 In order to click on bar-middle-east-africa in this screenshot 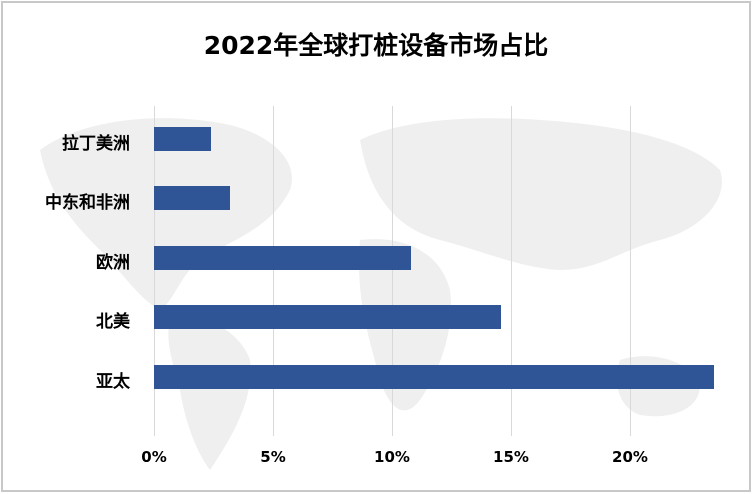, I will do `click(192, 198)`.